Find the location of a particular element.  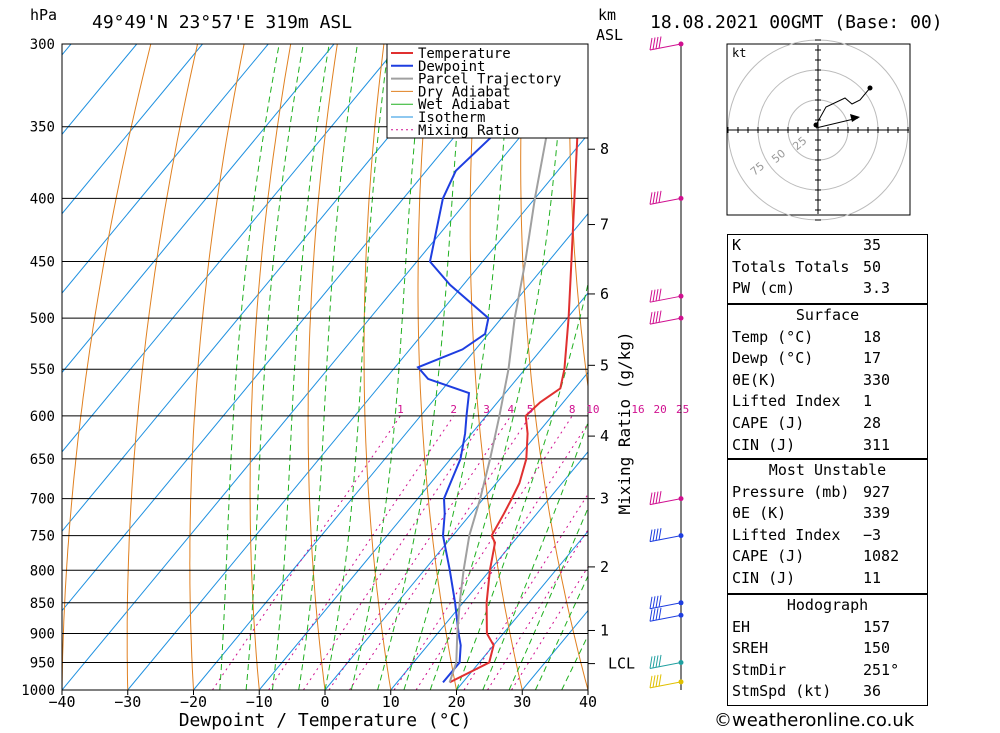

km-label: km is located at coordinates (607, 15).